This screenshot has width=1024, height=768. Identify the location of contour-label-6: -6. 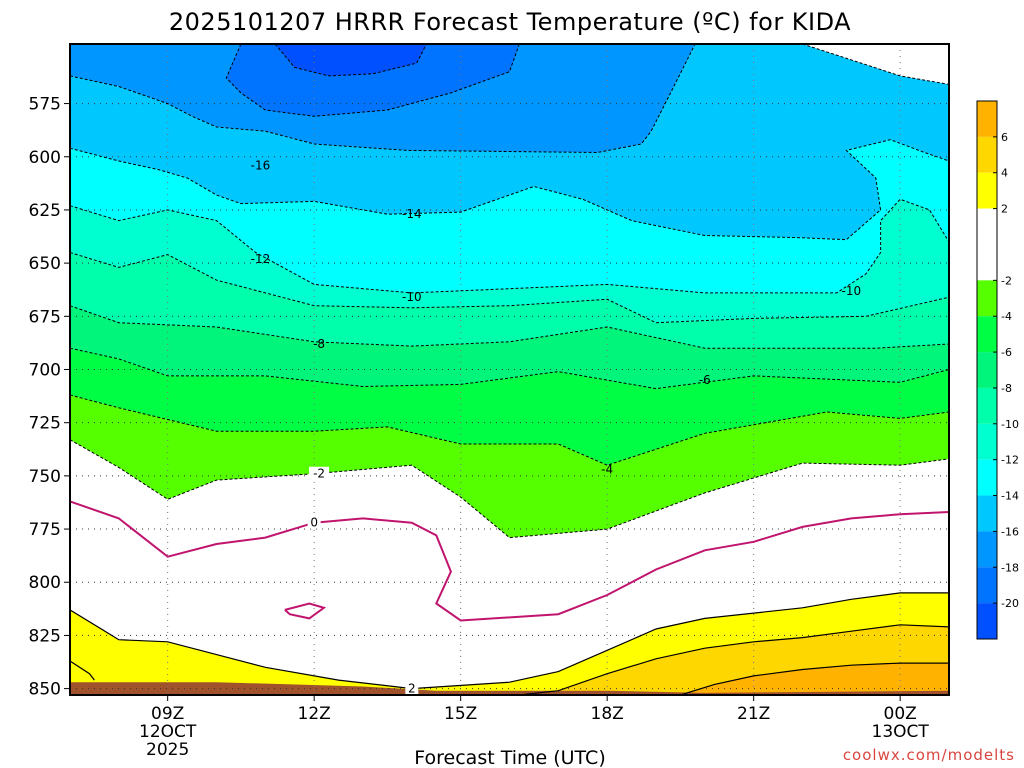
(705, 380).